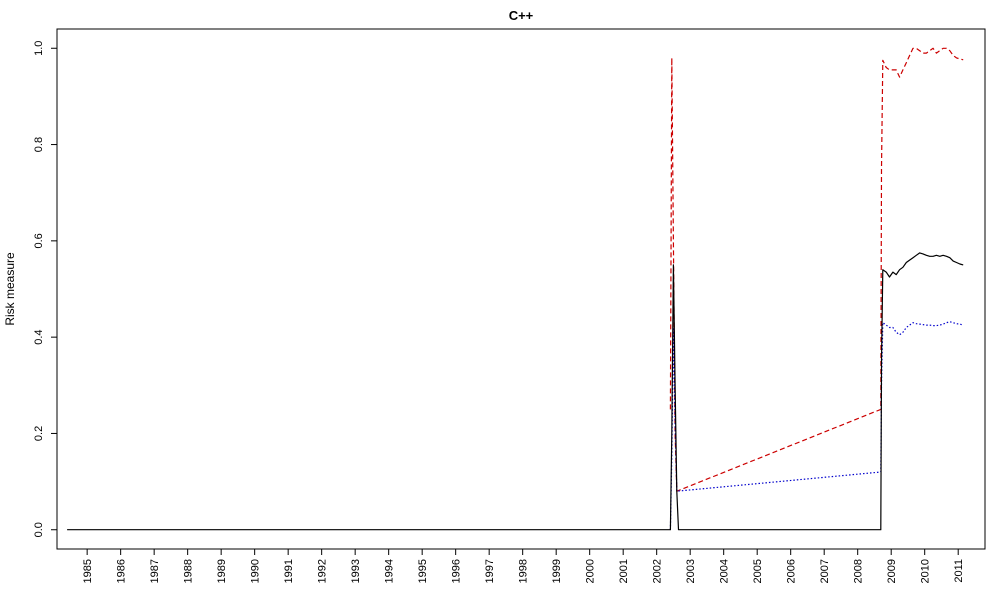 This screenshot has height=600, width=1000. What do you see at coordinates (624, 571) in the screenshot?
I see `x-tick-label: 2001` at bounding box center [624, 571].